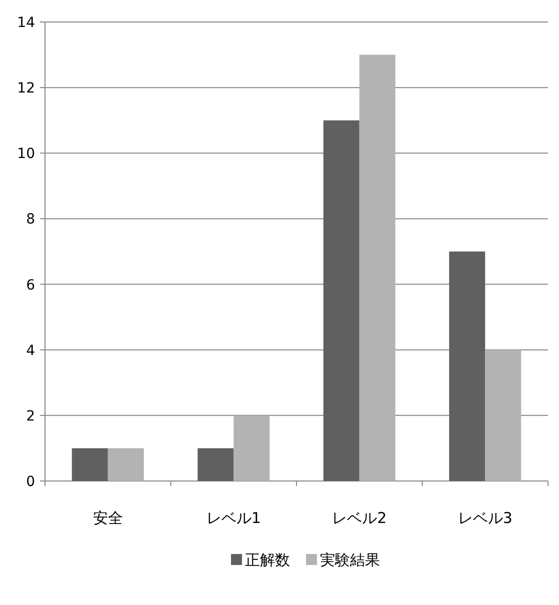  I want to click on y-tick-label: 10, so click(26, 154).